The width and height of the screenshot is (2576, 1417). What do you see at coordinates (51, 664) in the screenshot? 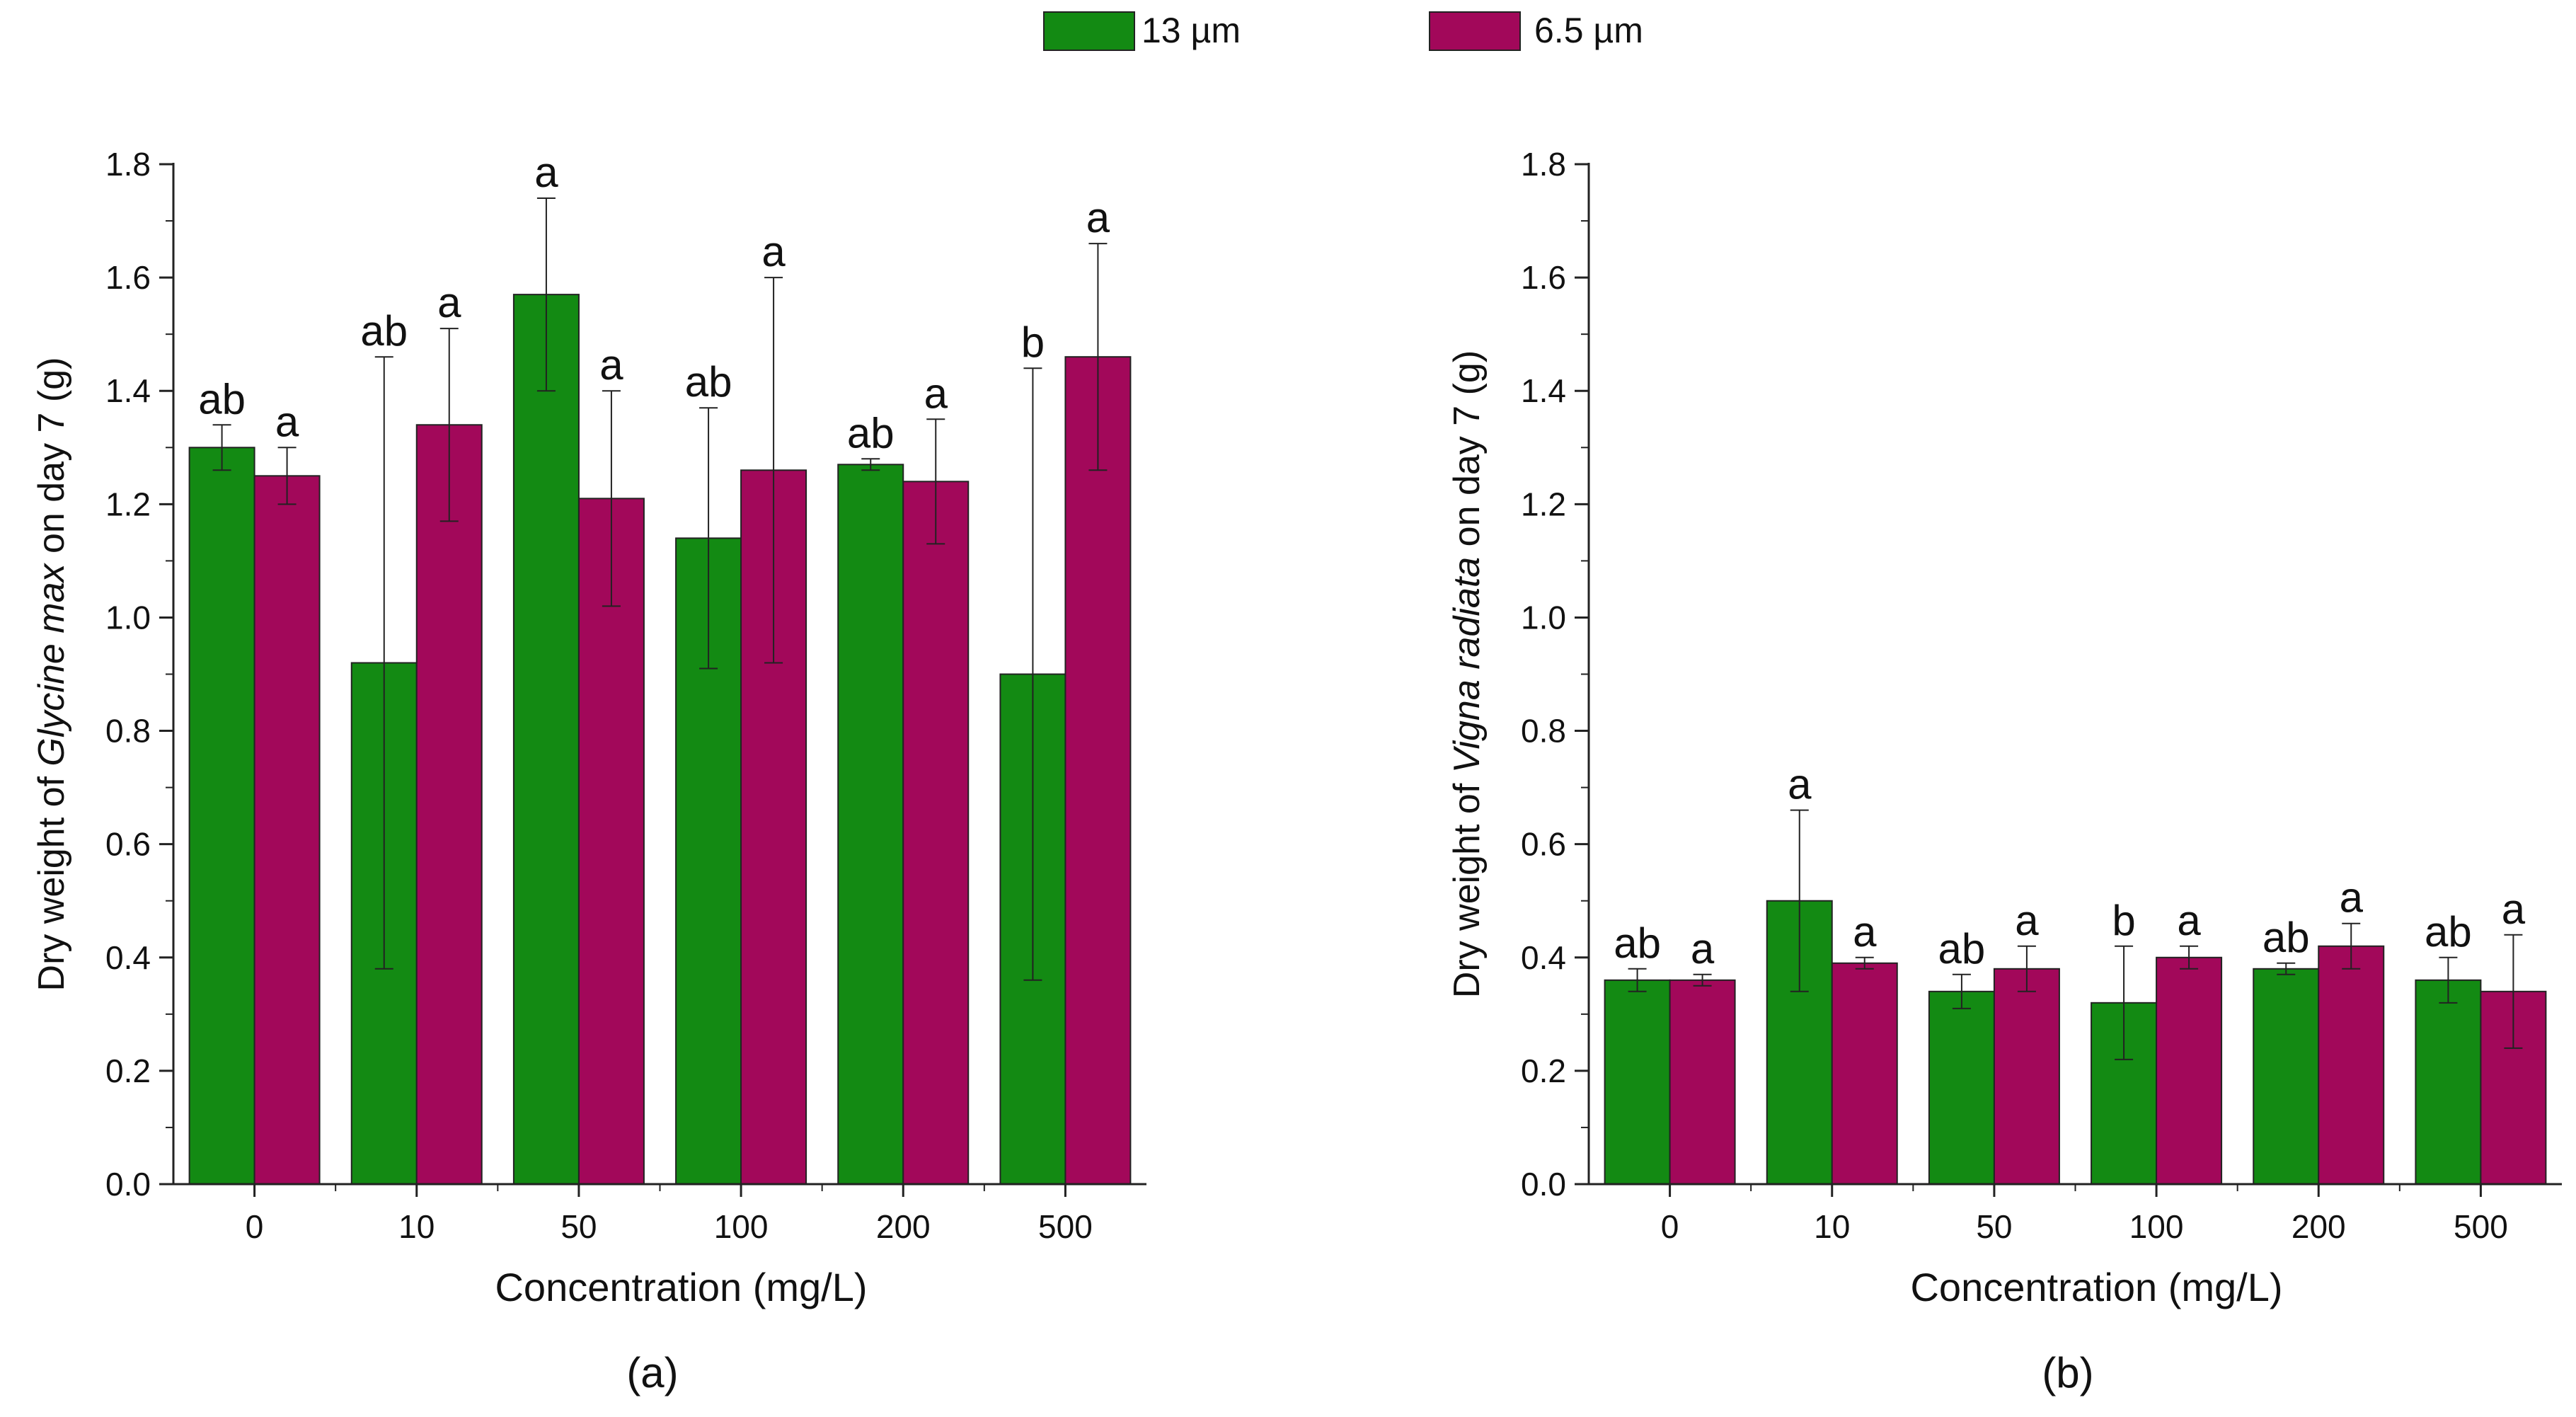
I see `y-axis-title-species: Glycine max` at bounding box center [51, 664].